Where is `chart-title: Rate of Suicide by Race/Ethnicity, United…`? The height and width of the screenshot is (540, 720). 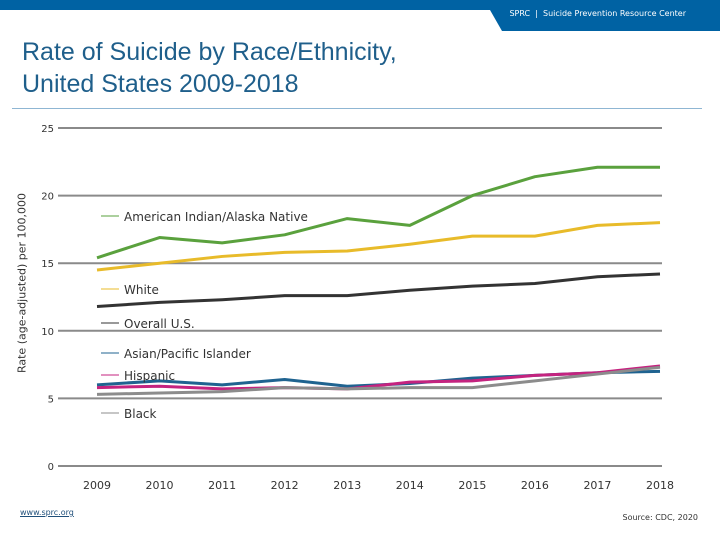
chart-title: Rate of Suicide by Race/Ethnicity, United… is located at coordinates (209, 68).